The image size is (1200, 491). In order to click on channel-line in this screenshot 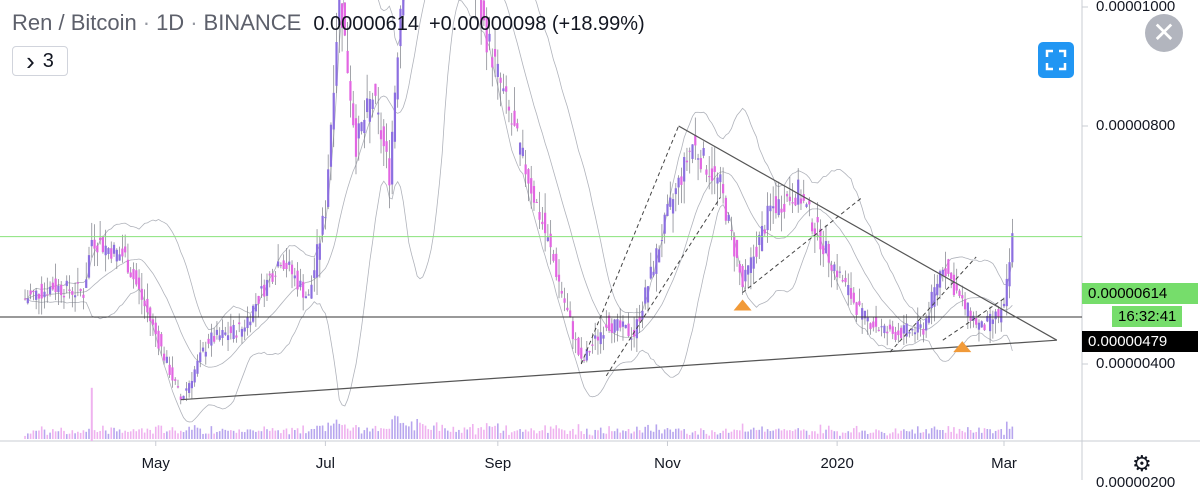, I will do `click(933, 304)`.